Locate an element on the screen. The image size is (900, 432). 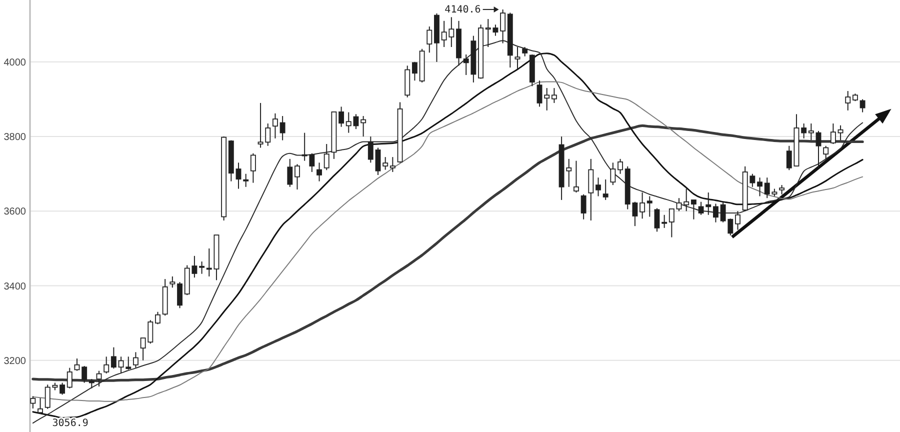
y-tick-label: 3800 is located at coordinates (15, 138).